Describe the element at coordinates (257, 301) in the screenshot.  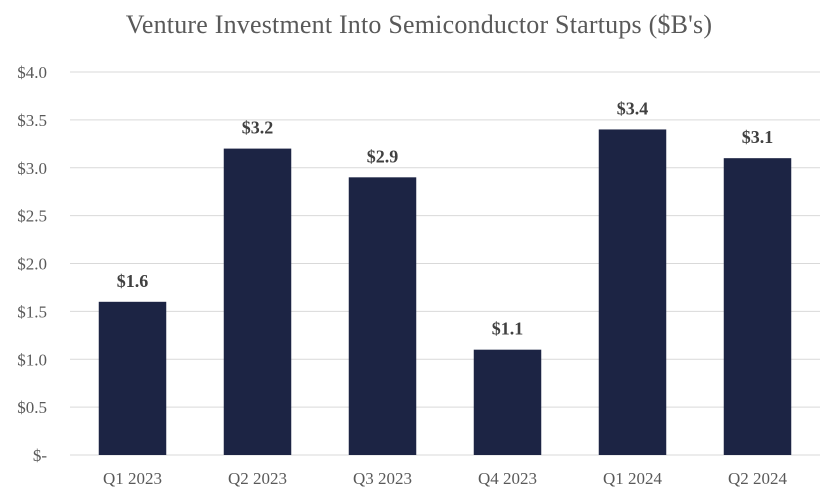
I see `bar-q2-2023` at that location.